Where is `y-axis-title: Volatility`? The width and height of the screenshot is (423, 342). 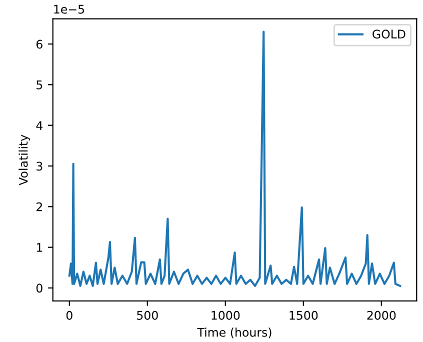
y-axis-title: Volatility is located at coordinates (24, 160).